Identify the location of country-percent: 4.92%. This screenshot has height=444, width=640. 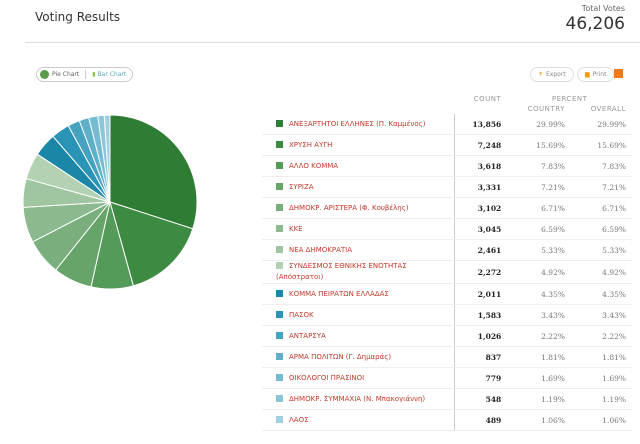
(539, 272).